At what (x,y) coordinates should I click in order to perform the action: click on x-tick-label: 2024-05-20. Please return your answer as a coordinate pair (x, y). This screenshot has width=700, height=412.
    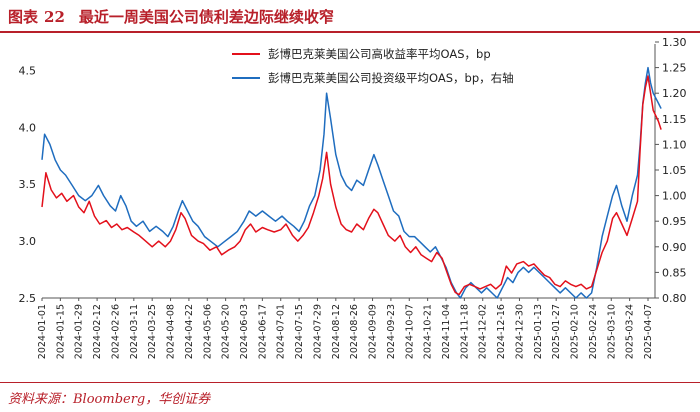
    Looking at the image, I should click on (226, 331).